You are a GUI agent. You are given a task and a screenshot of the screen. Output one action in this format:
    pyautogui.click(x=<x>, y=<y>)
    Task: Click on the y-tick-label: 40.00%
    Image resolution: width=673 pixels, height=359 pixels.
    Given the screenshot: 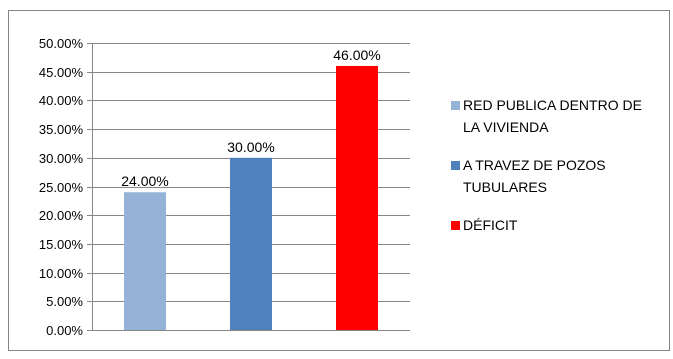 What is the action you would take?
    pyautogui.click(x=61, y=100)
    